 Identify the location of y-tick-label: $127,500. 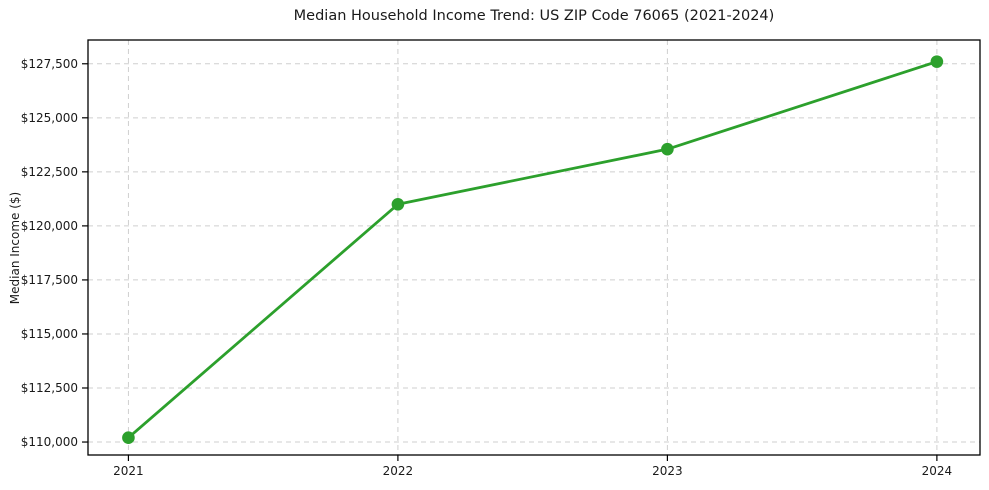
(49, 64).